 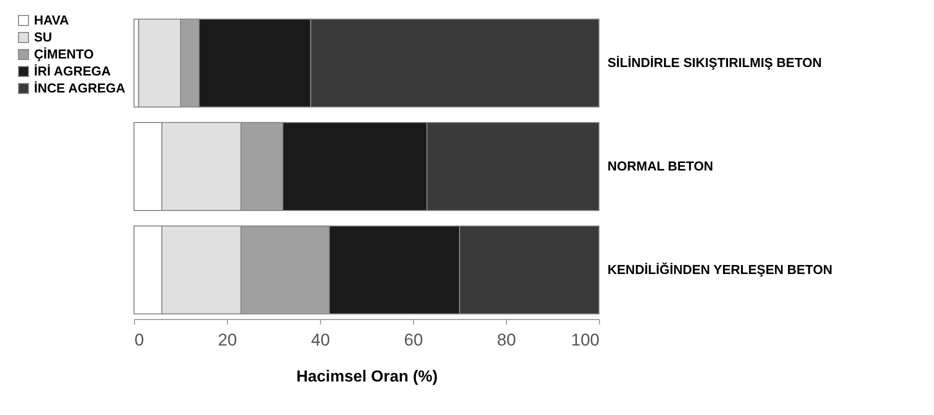 I want to click on y-tick-label: KENDİLİĞİNDEN YERLEŞEN BETON, so click(x=720, y=269).